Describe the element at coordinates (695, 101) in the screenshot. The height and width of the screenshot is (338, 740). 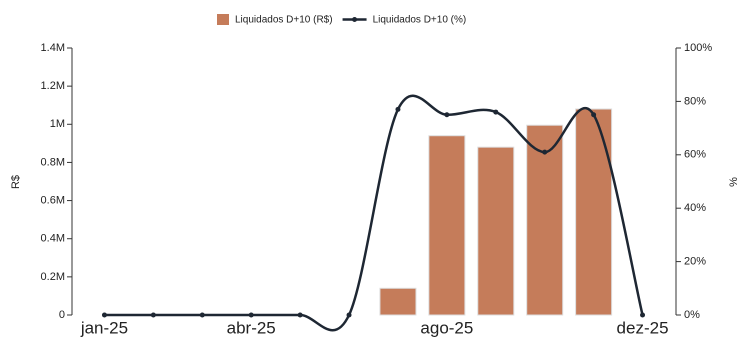
I see `y2-tick-label: 80%` at that location.